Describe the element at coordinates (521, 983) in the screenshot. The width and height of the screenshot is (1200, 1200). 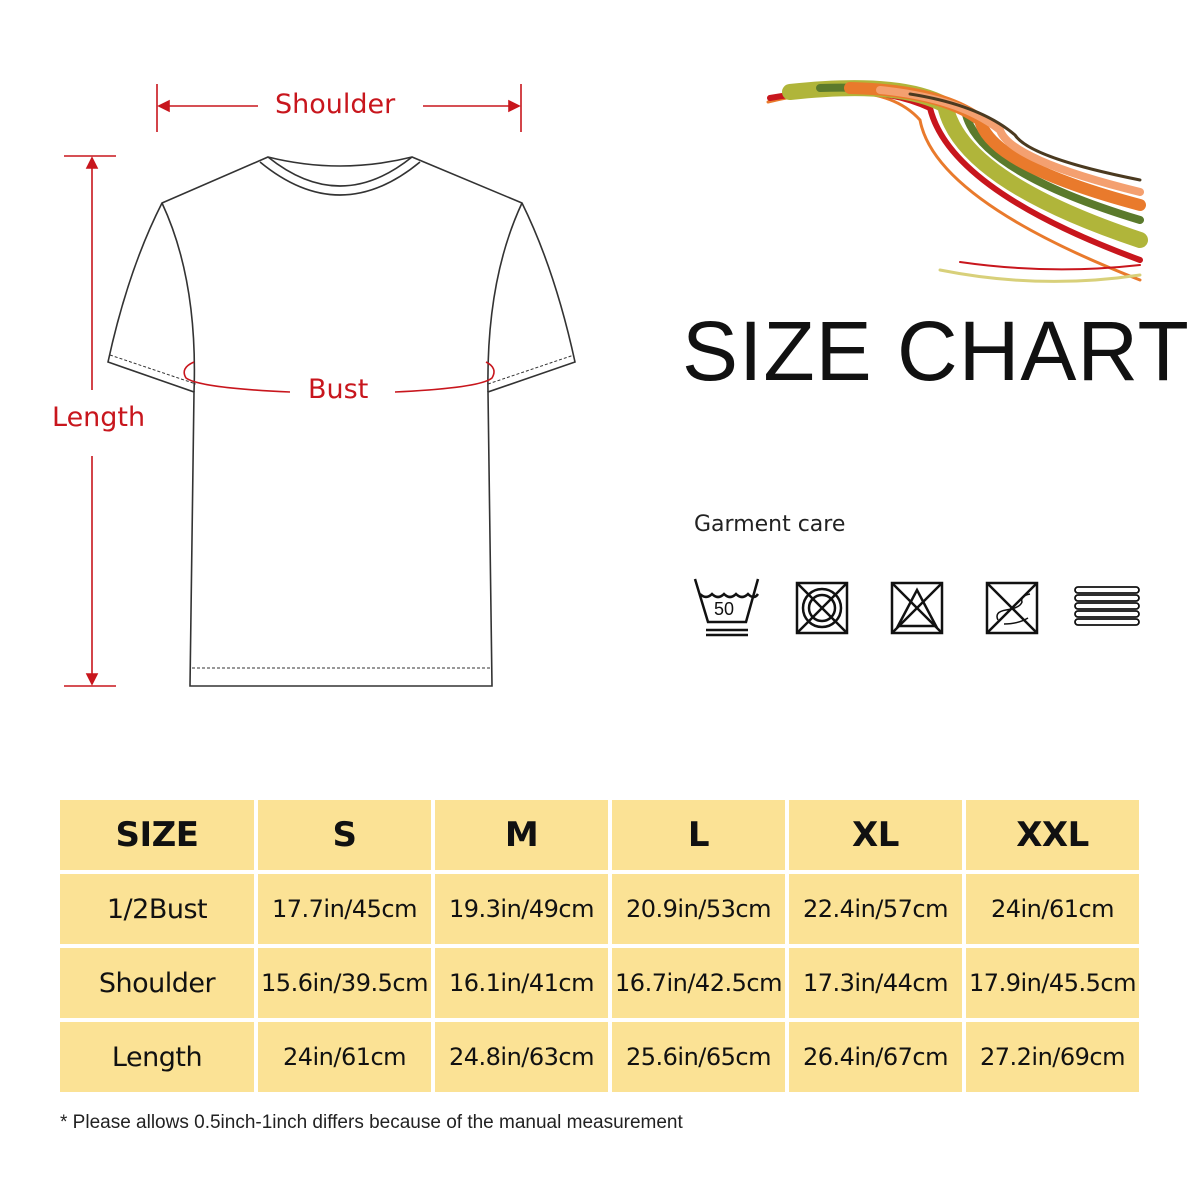
I see `table-cell: 16.1in/41cm` at that location.